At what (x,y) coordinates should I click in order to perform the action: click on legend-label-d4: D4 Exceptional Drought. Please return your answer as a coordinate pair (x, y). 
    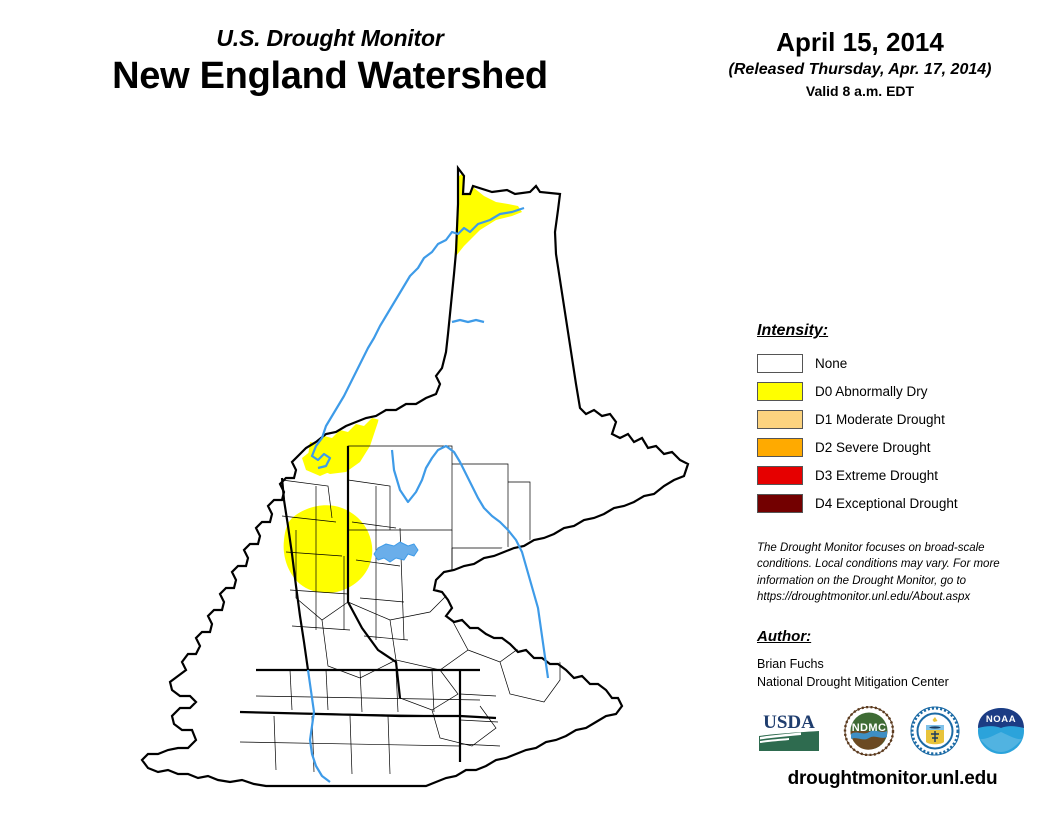
    Looking at the image, I should click on (886, 503).